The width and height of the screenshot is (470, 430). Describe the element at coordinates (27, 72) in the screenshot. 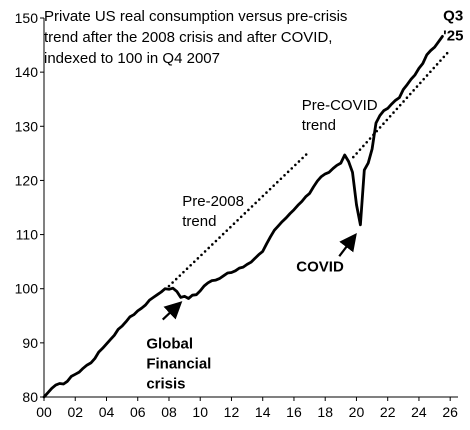

I see `y-tick-label: 140` at that location.